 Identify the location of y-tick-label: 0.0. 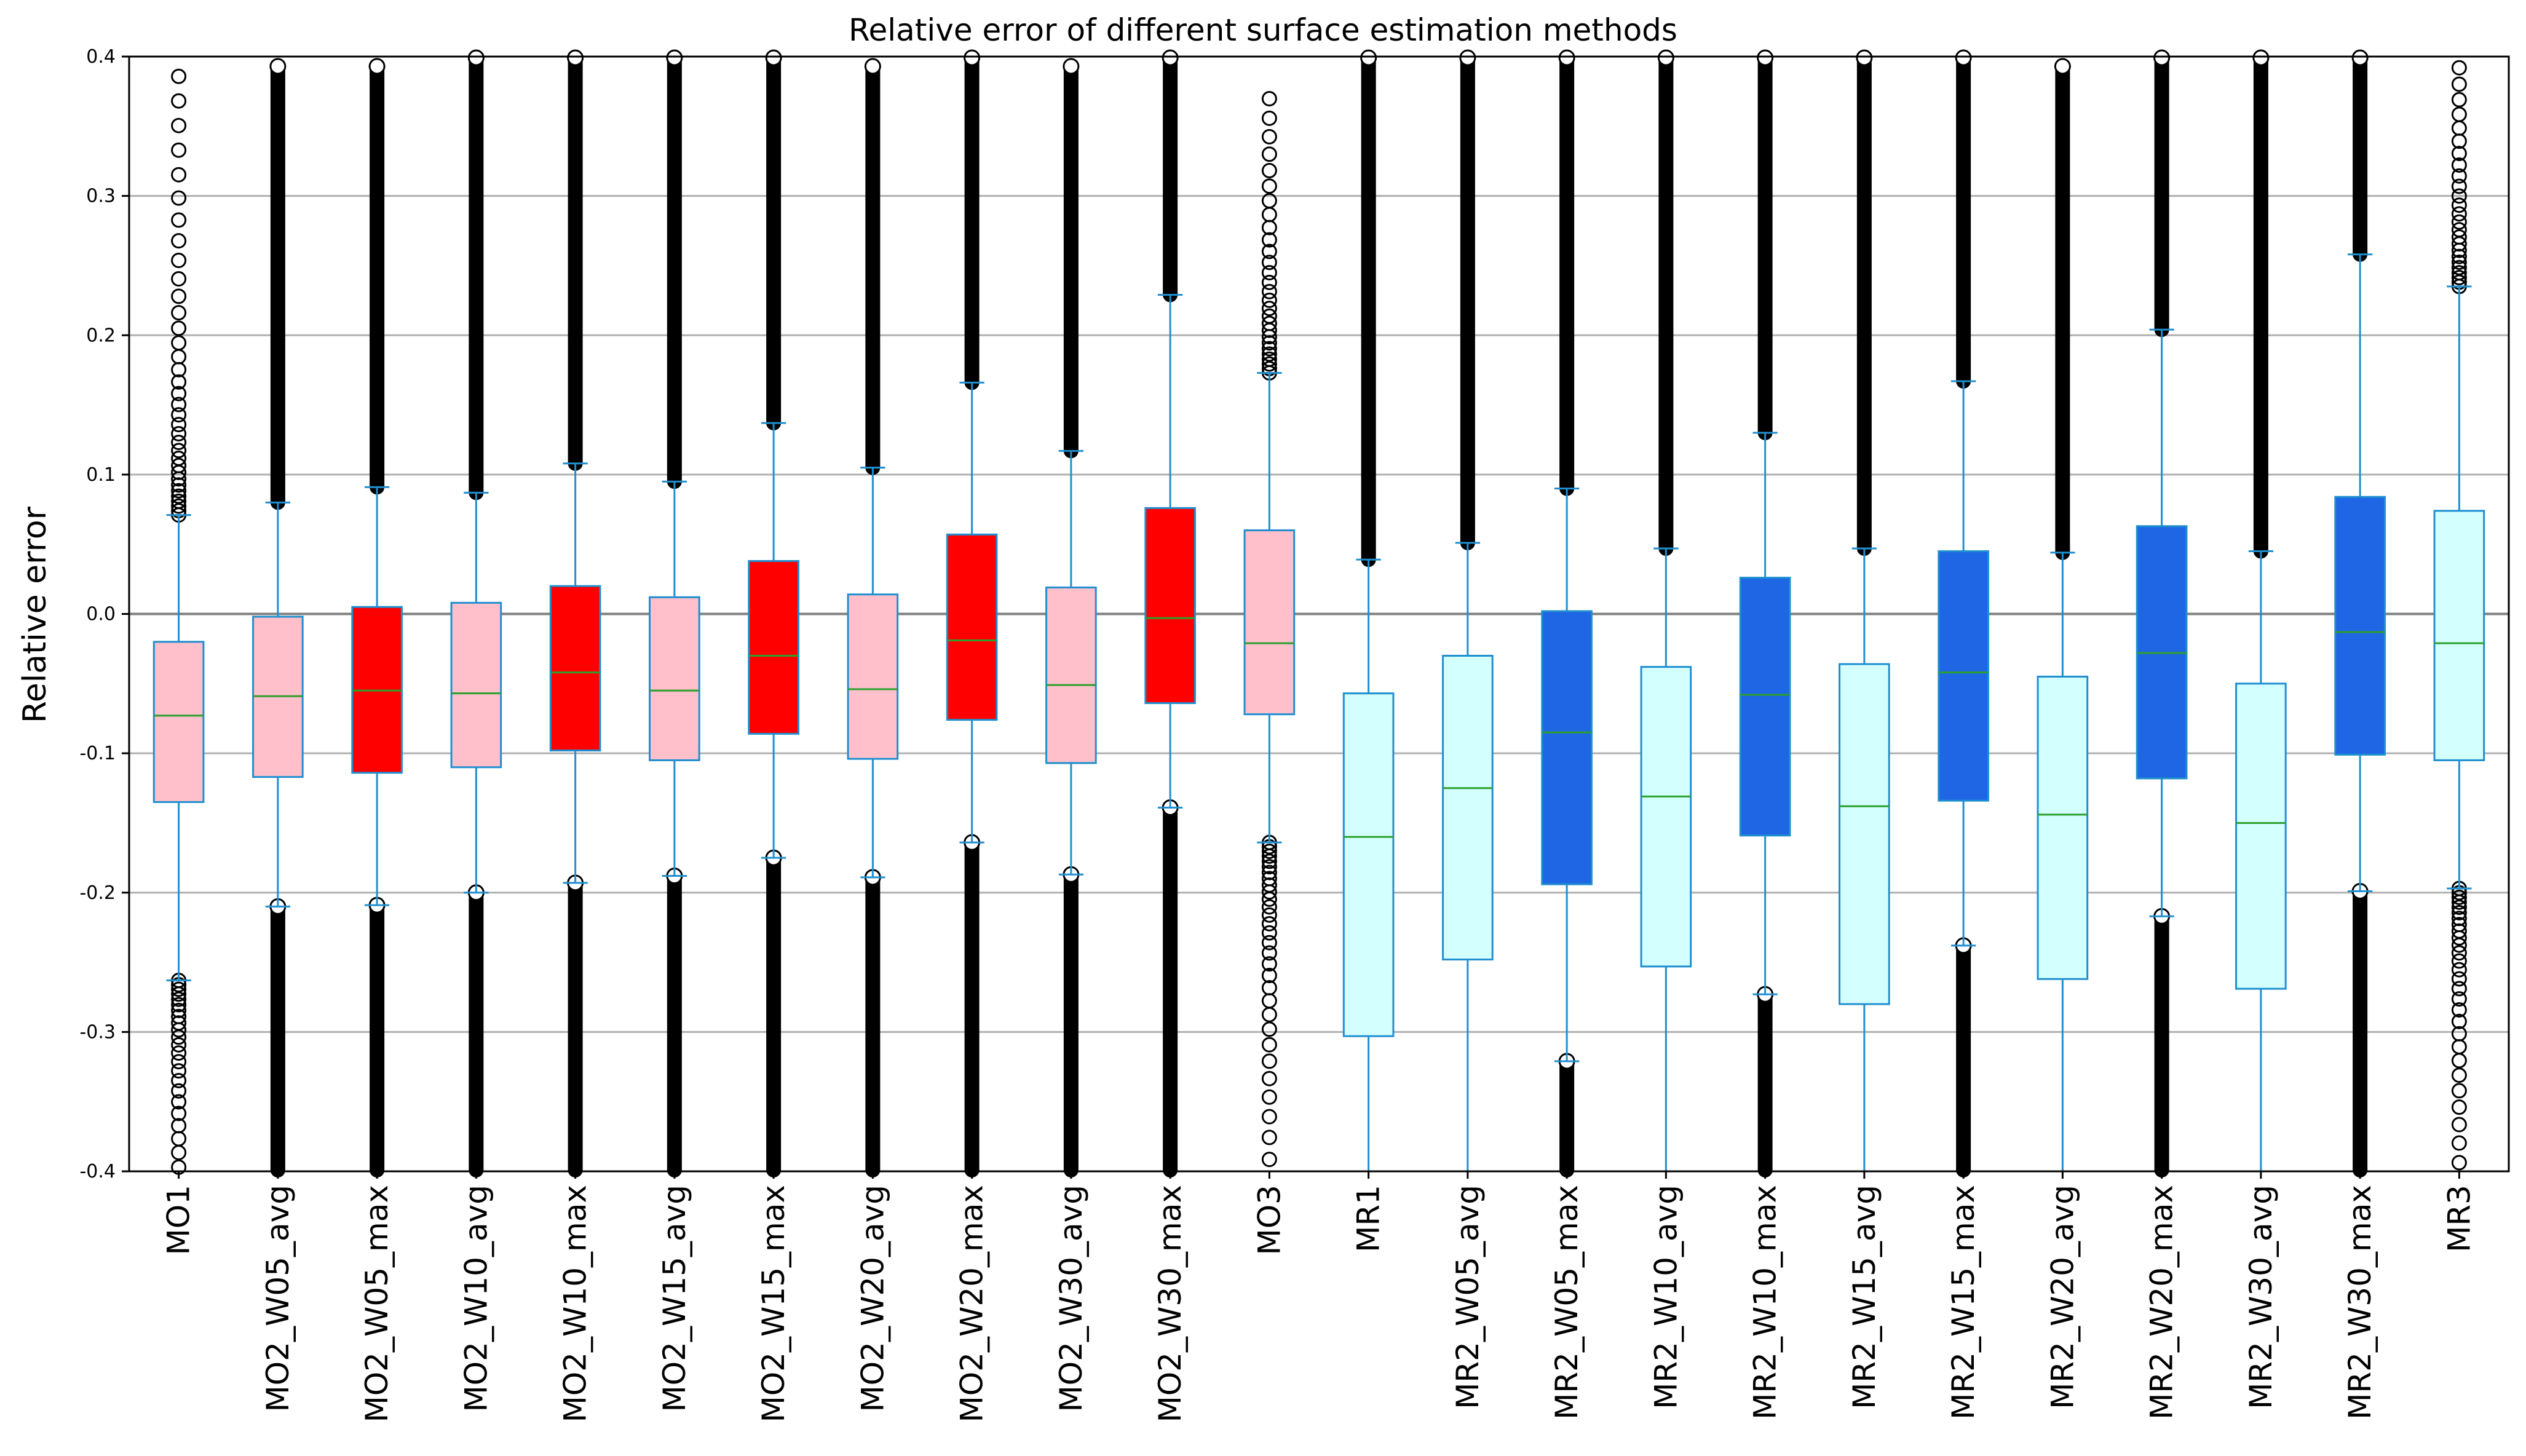
(101, 614).